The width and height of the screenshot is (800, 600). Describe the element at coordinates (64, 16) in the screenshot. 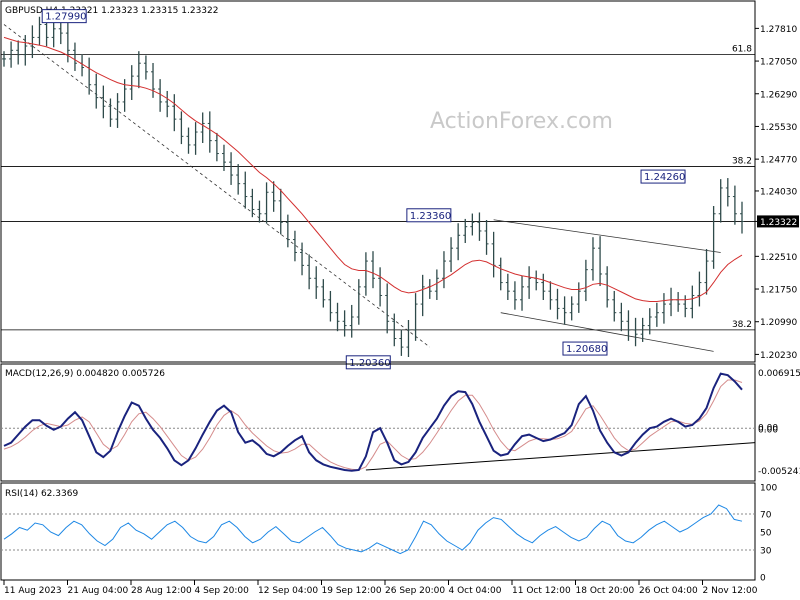

I see `price-annotation: 1.27990` at that location.